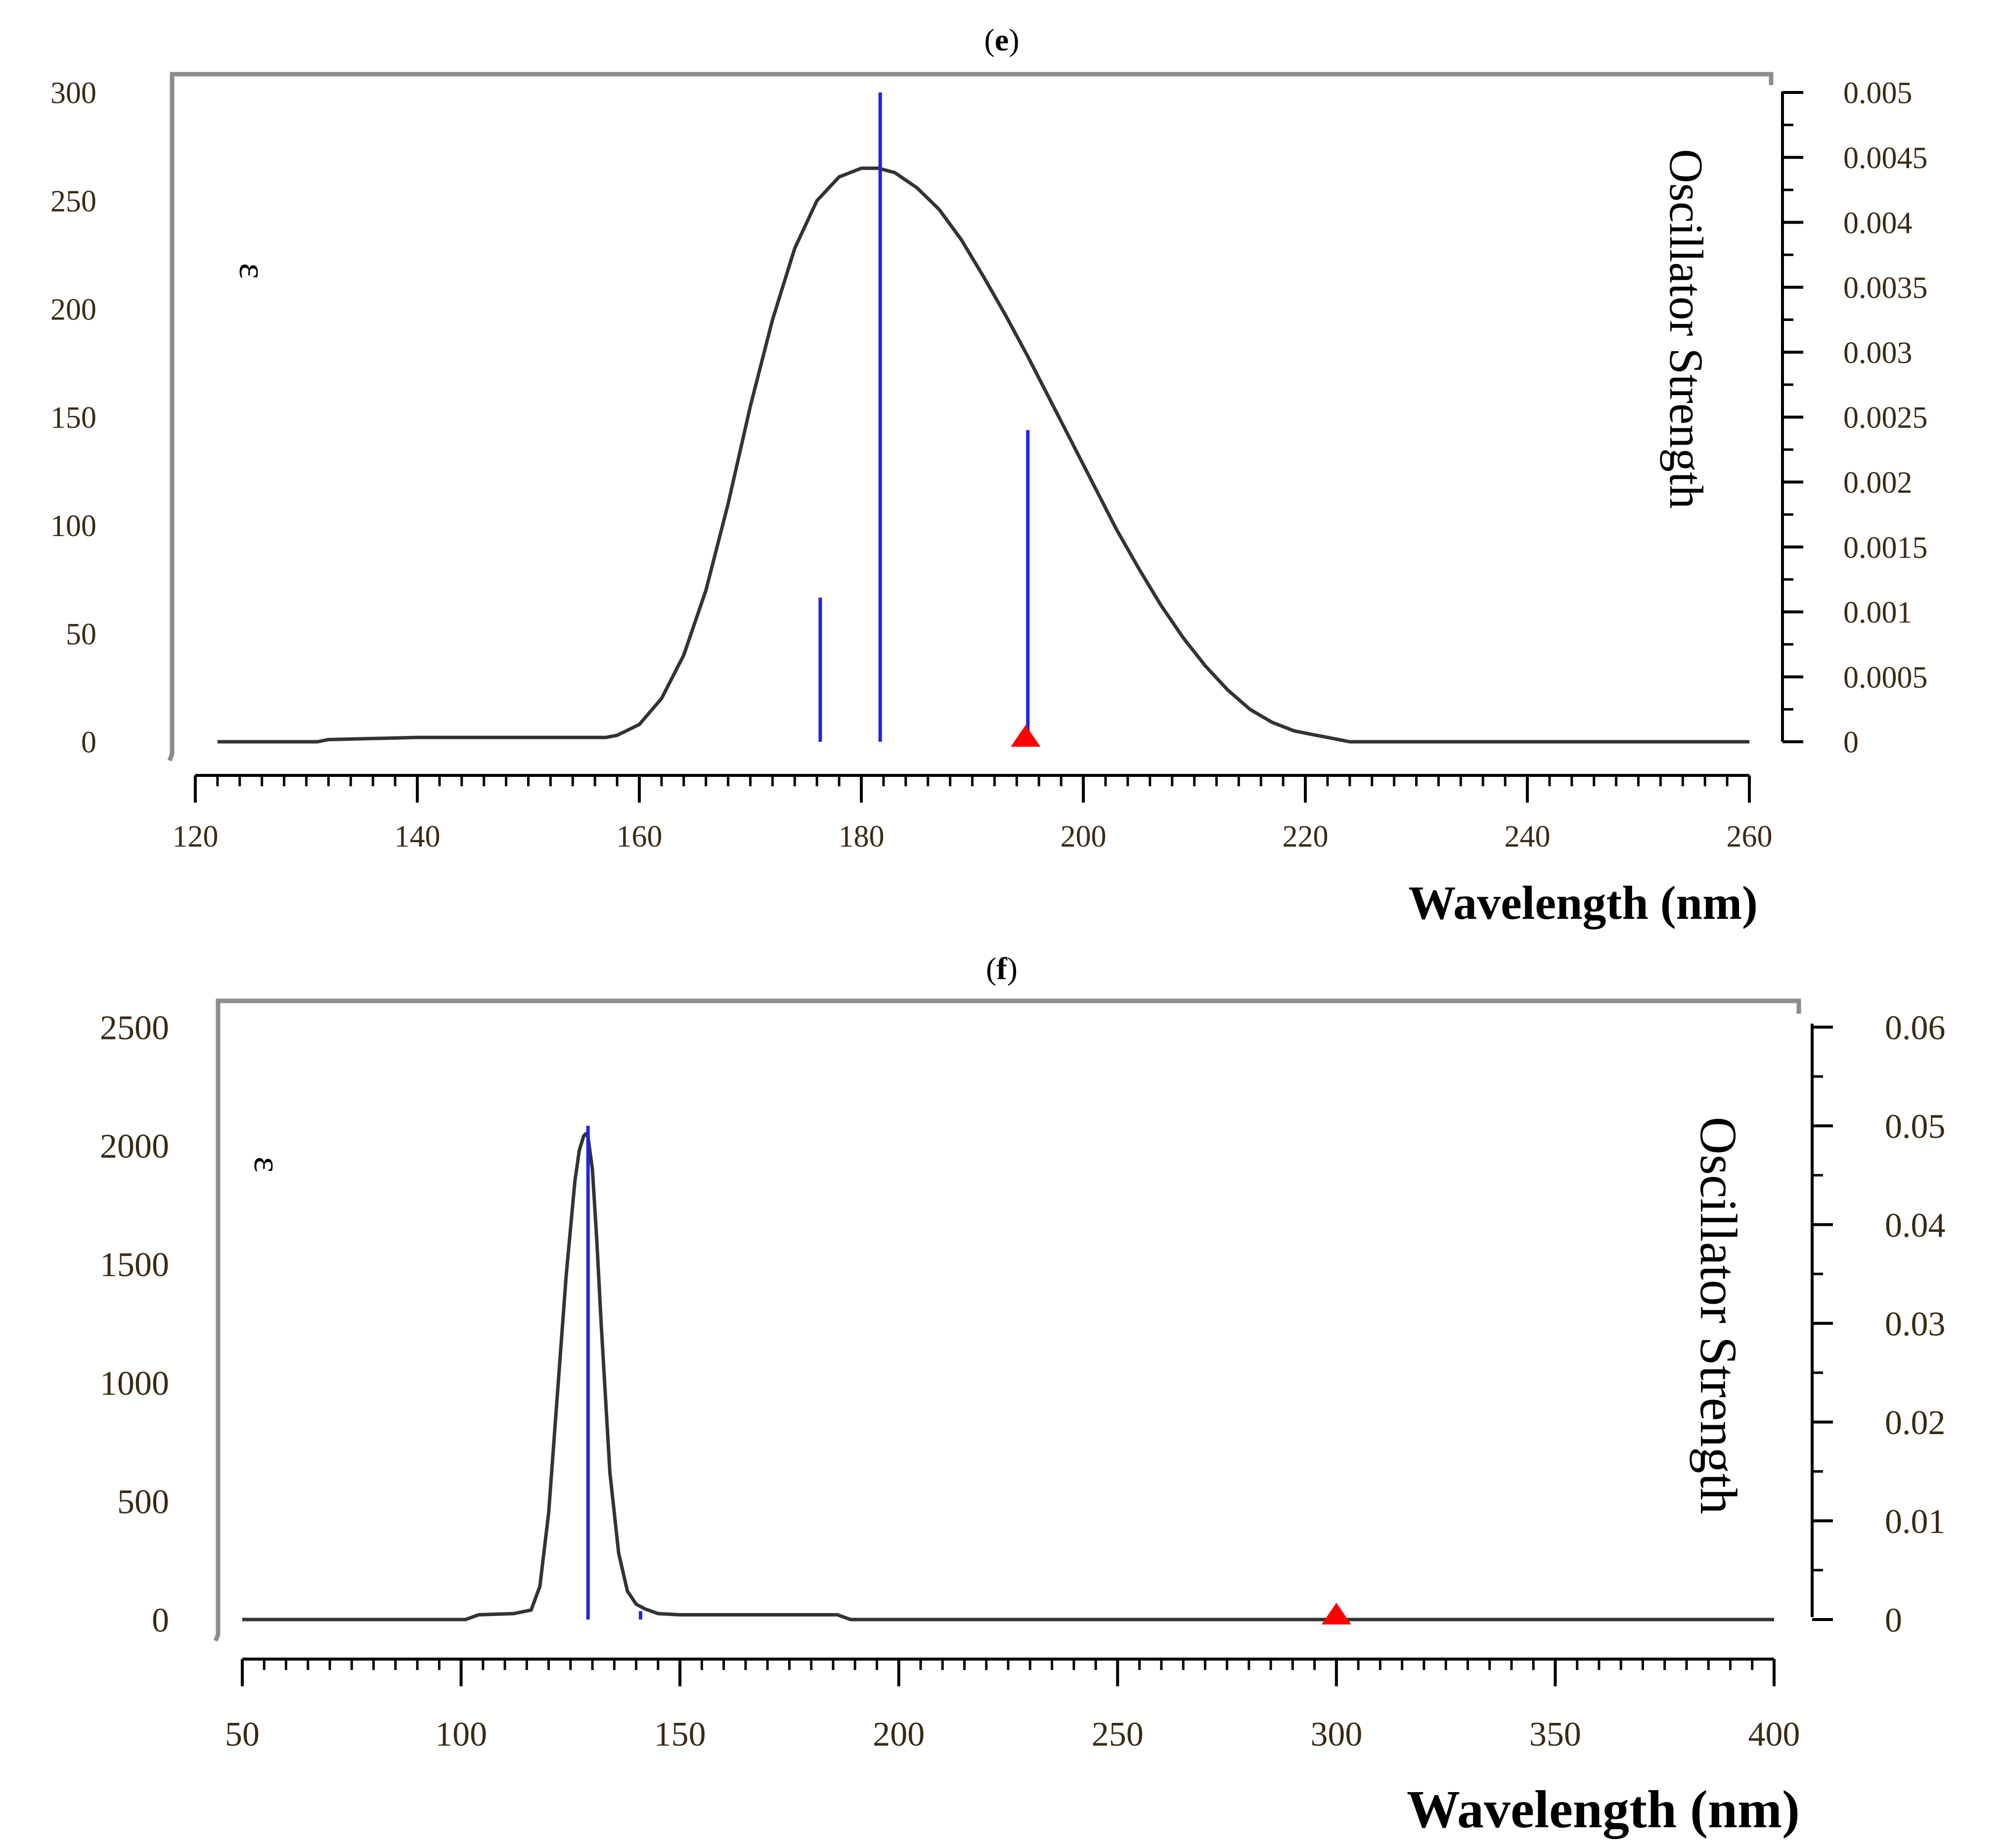 This screenshot has height=1848, width=2004. I want to click on x-tick-label: 150, so click(680, 1734).